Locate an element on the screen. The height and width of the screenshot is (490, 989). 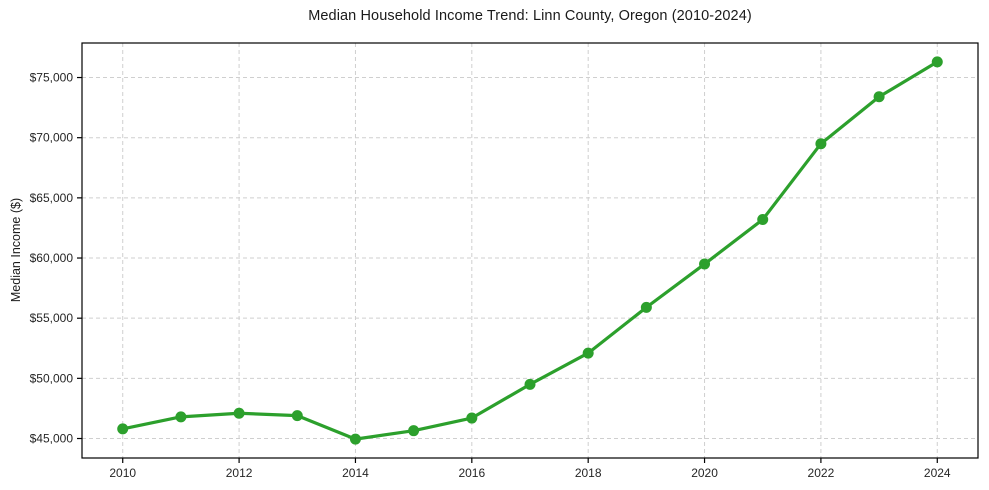
y-tick-label: $45,000 is located at coordinates (52, 439).